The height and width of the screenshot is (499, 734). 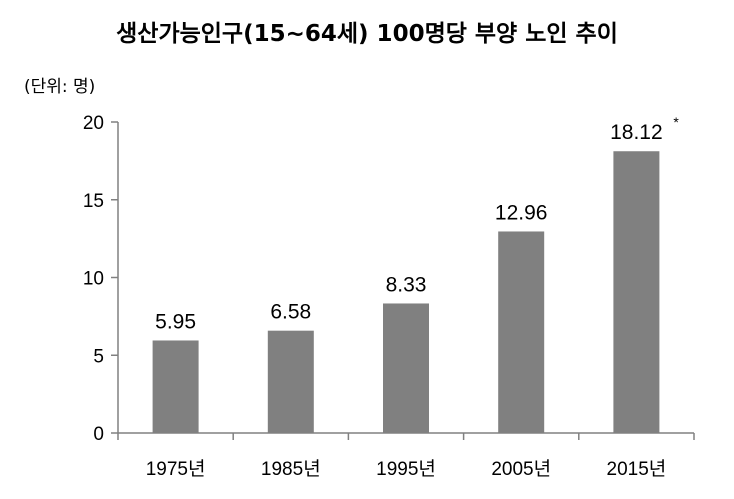 I want to click on x-category-label: 2015년, so click(x=637, y=469).